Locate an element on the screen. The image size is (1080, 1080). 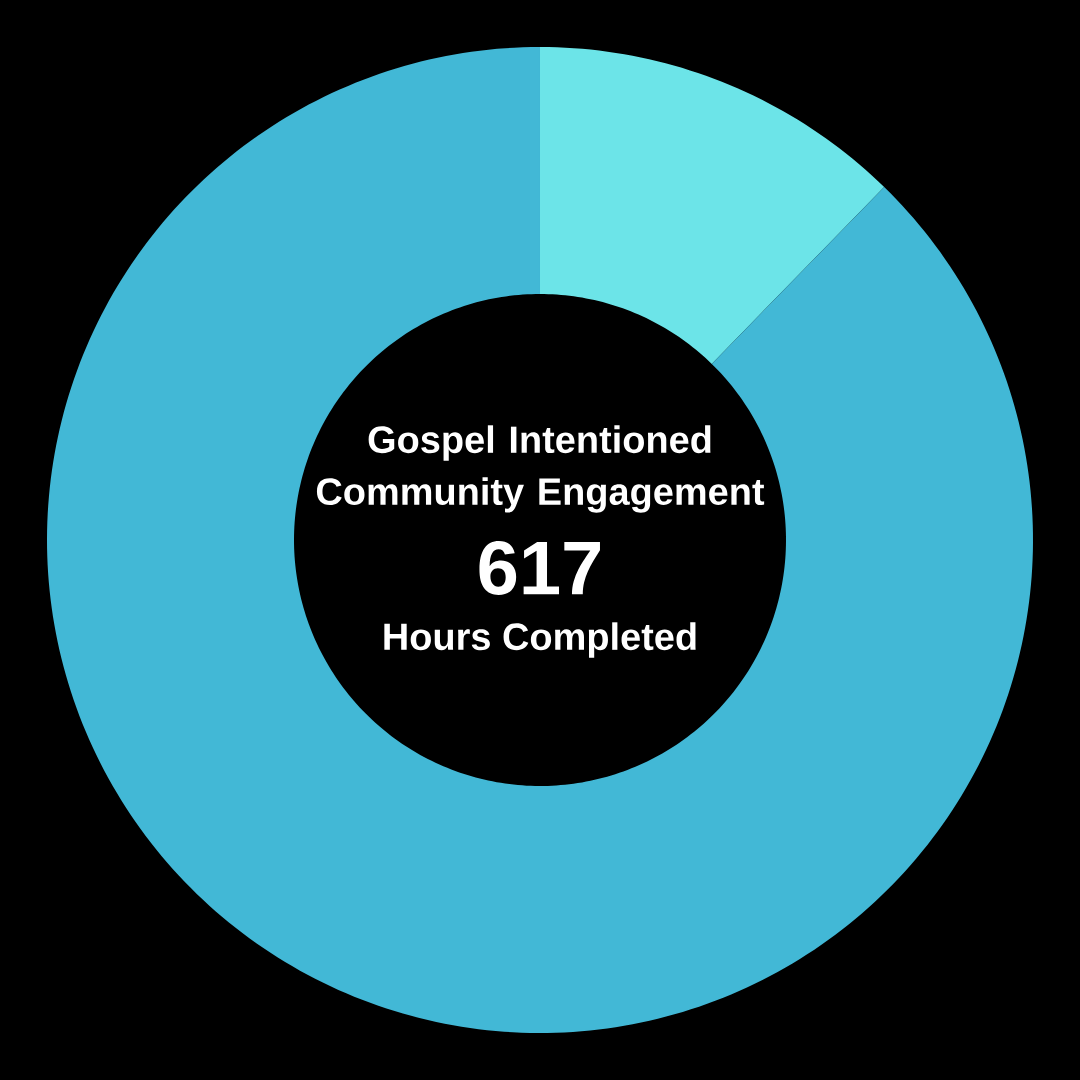
text: Gospel Intentioned Community Engagement is located at coordinates (540, 469).